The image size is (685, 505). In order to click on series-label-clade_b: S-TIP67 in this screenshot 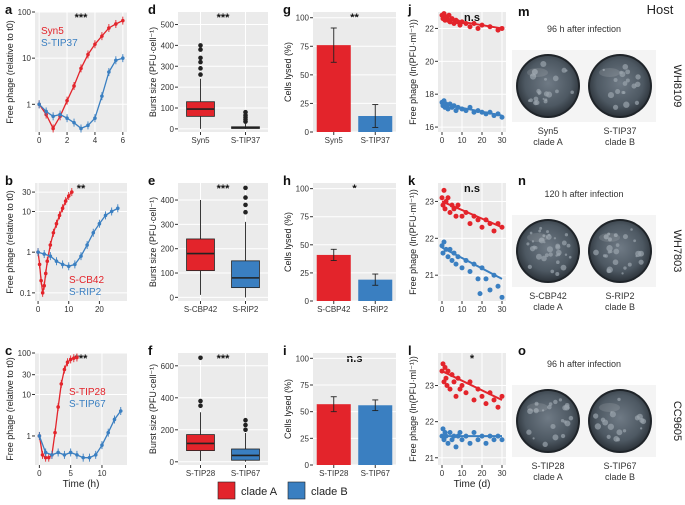, I will do `click(87, 404)`.